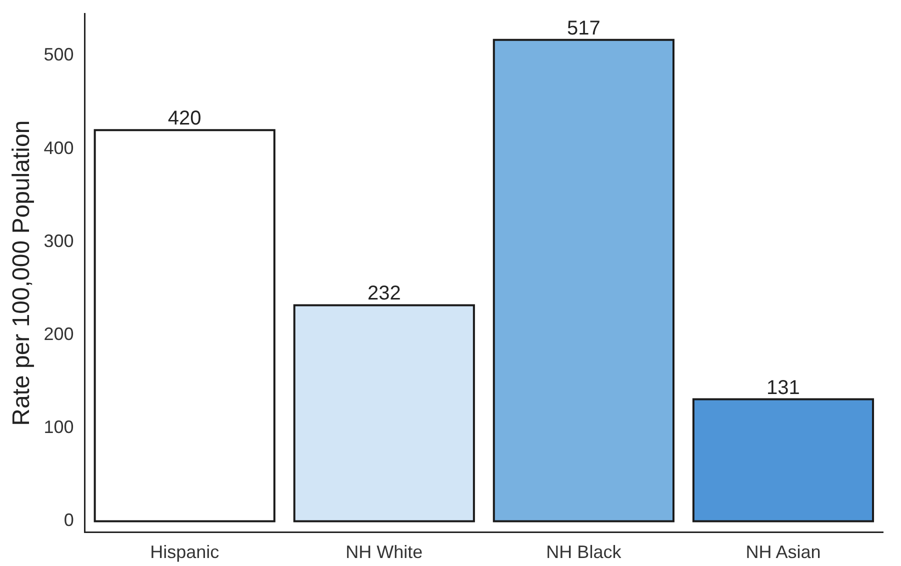  What do you see at coordinates (59, 334) in the screenshot?
I see `y-tick-label: 200` at bounding box center [59, 334].